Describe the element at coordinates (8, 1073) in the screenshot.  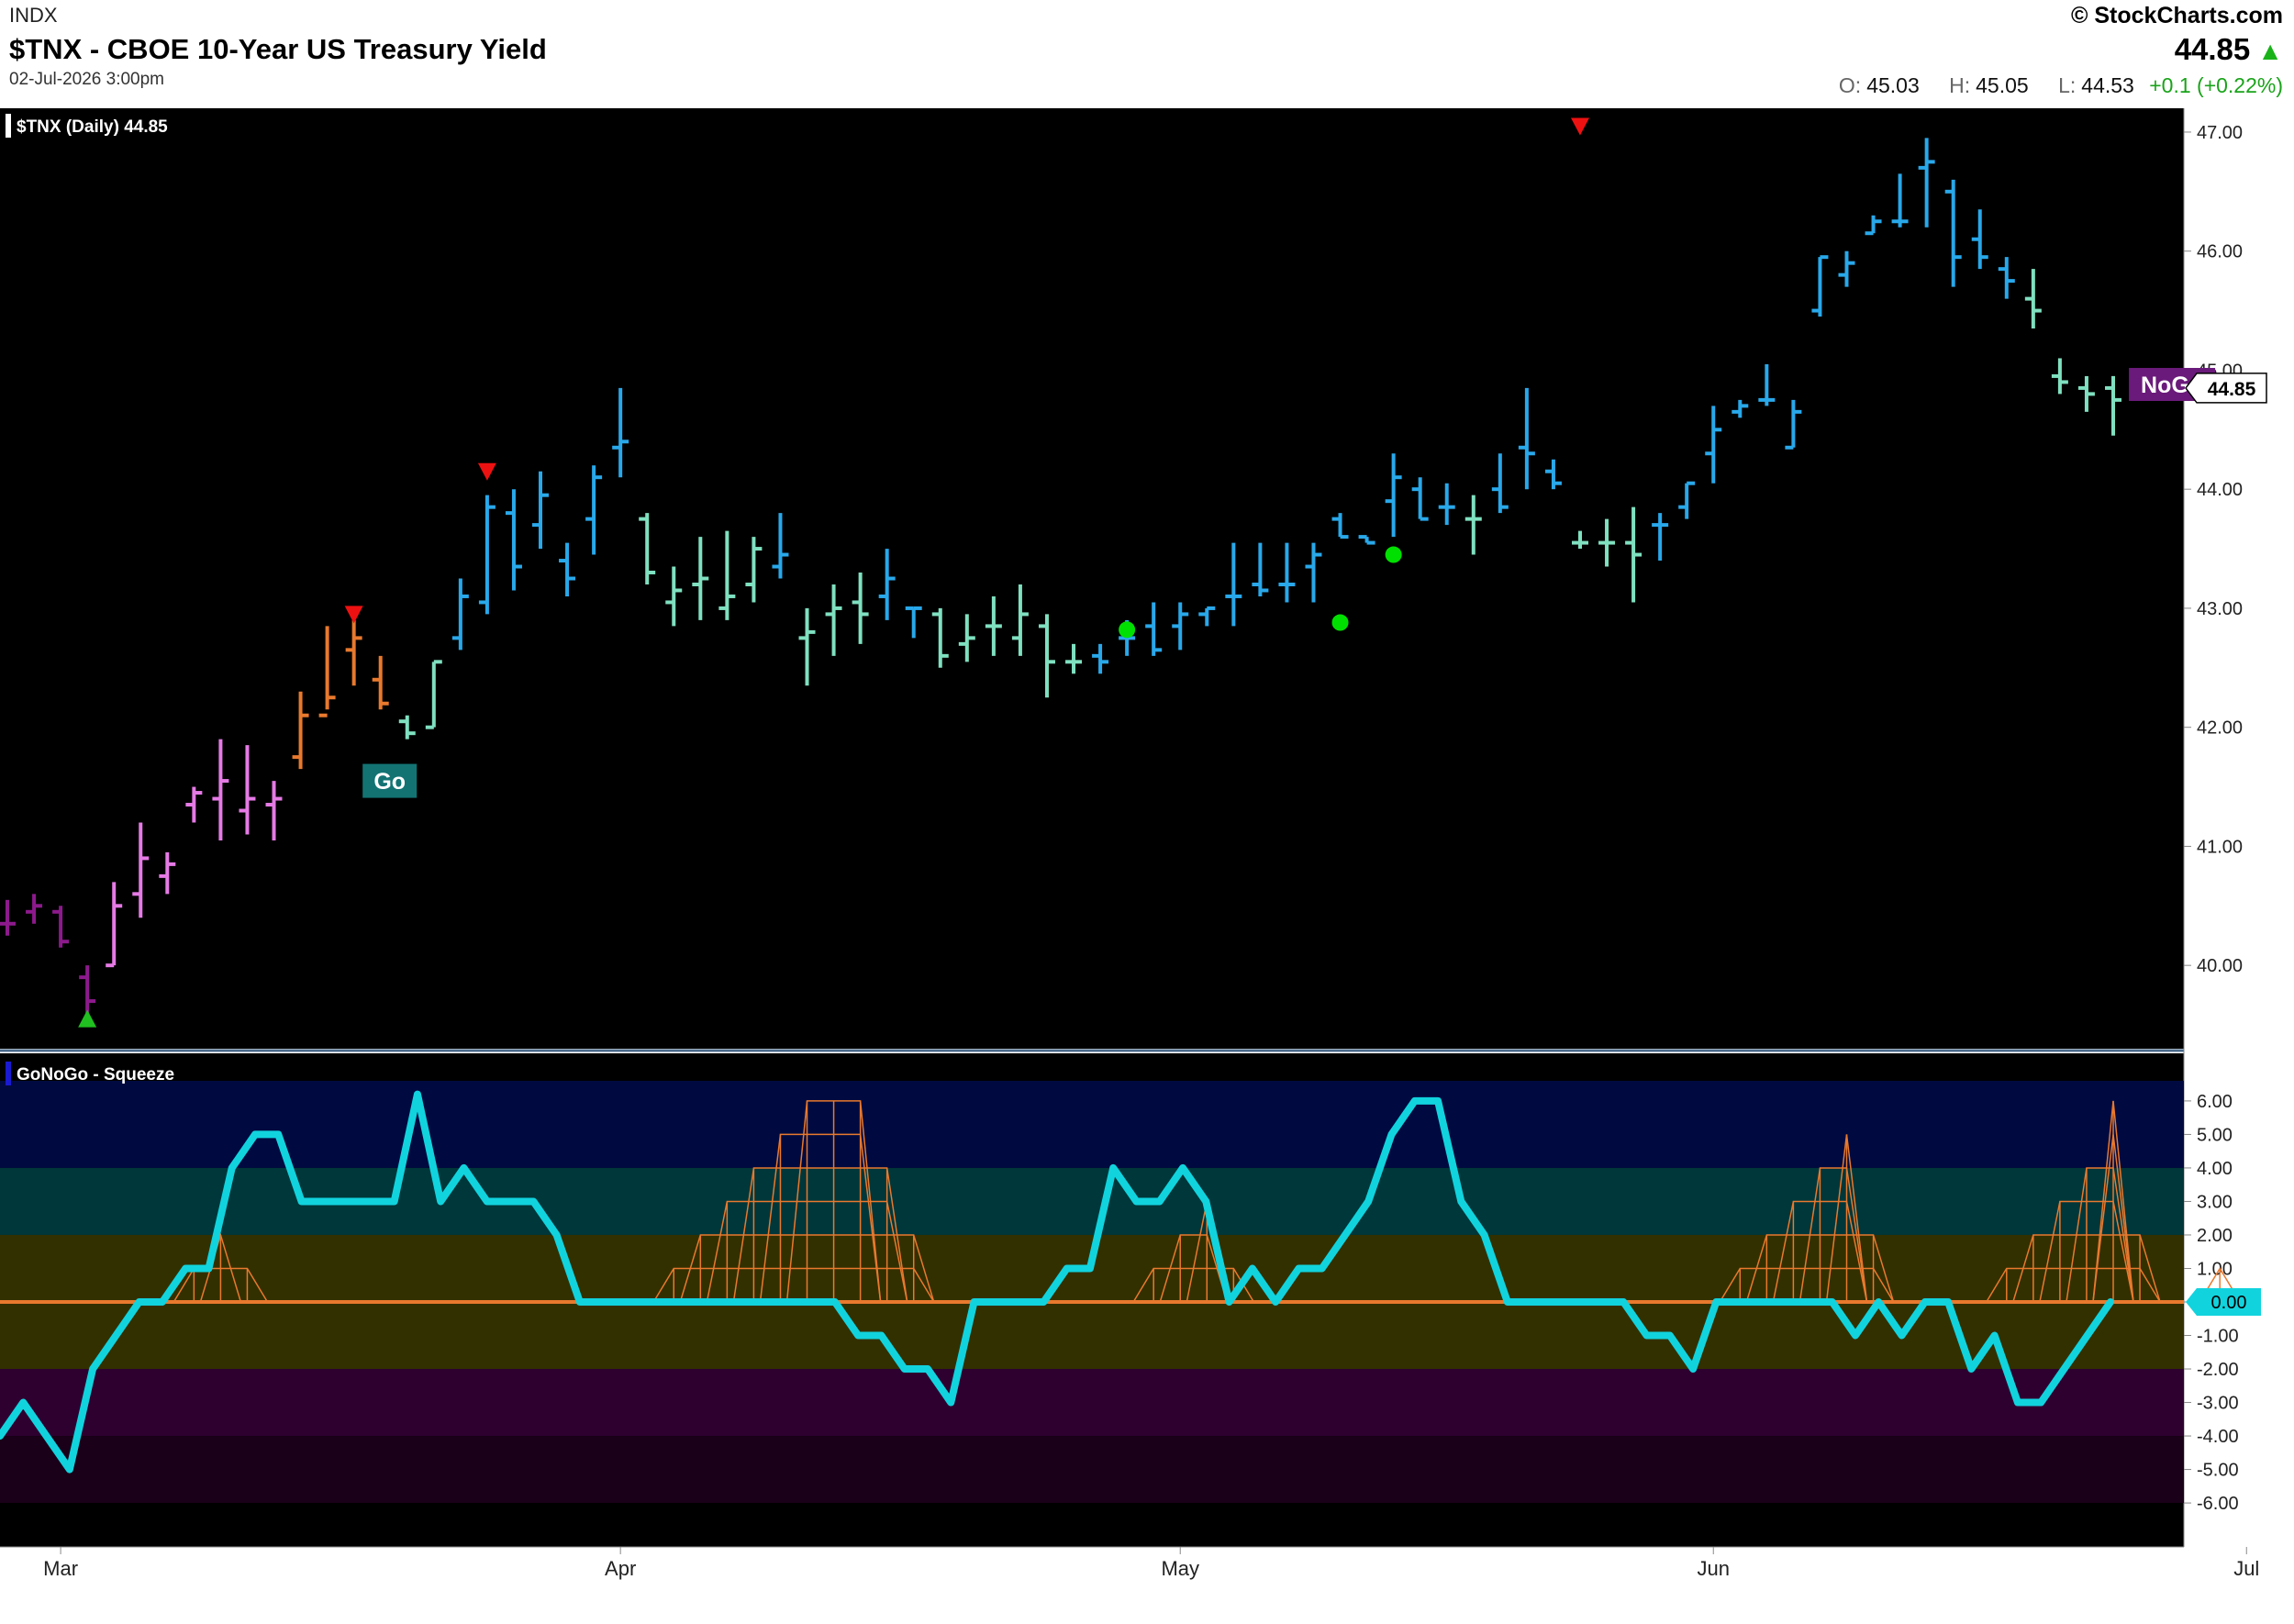
I see `osc-legend-swatch` at that location.